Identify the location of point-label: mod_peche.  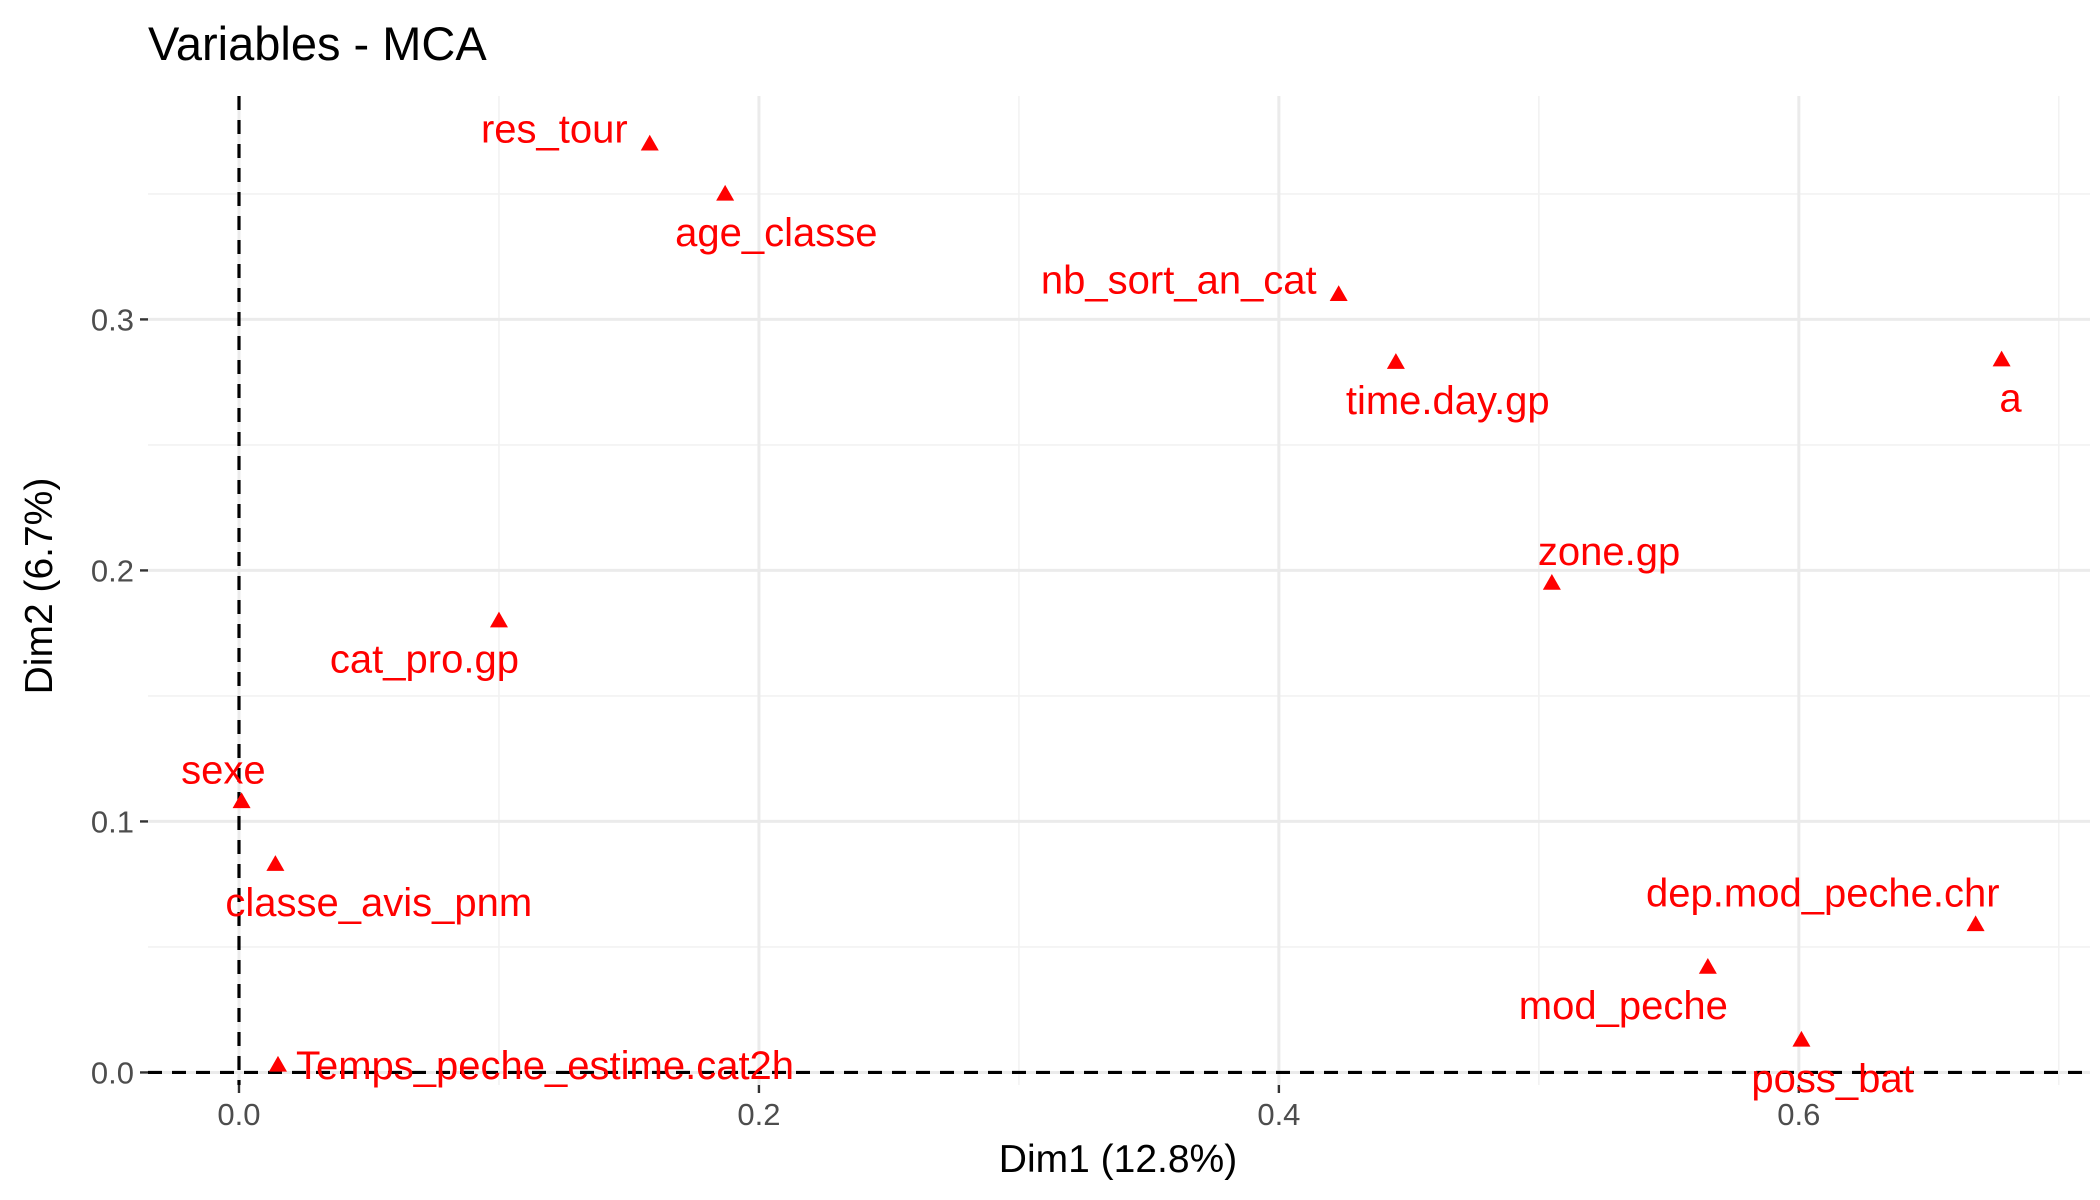
(1623, 1006).